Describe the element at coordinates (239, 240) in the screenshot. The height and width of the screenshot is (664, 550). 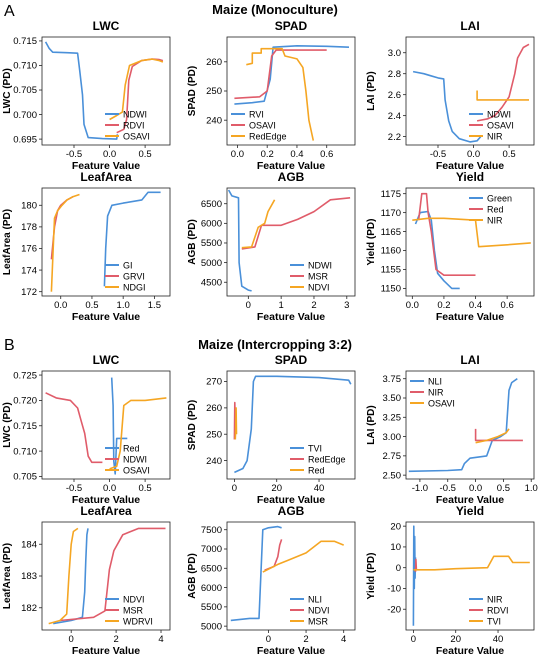
I see `series-line-ndwi` at that location.